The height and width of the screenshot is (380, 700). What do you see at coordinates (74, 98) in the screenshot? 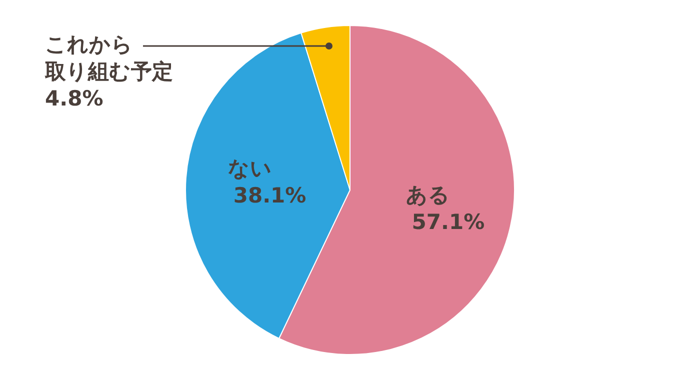
I see `data-label: 4.8%` at bounding box center [74, 98].